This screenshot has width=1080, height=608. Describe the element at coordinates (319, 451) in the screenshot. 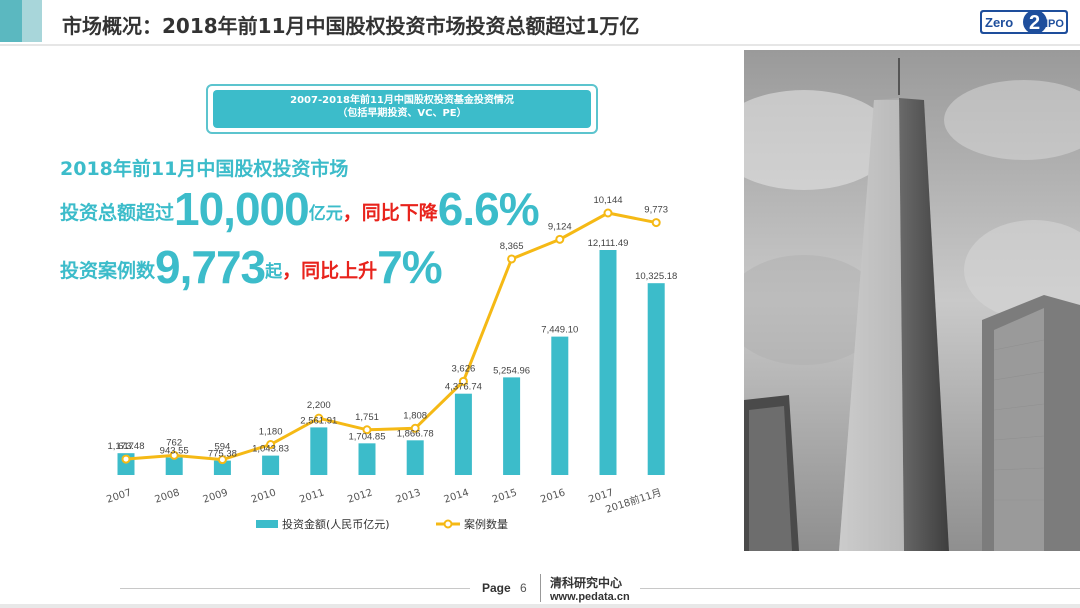

I see `bar-2011` at that location.